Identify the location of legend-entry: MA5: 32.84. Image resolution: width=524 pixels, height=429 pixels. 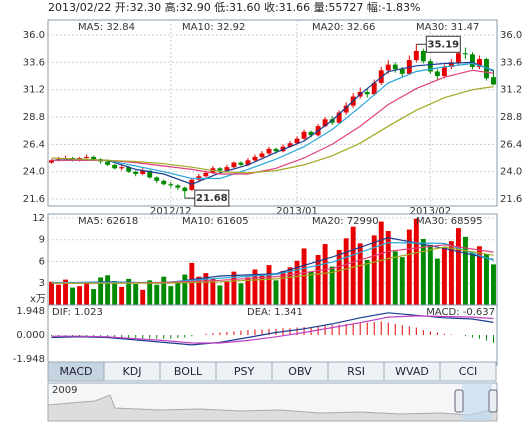
(106, 27).